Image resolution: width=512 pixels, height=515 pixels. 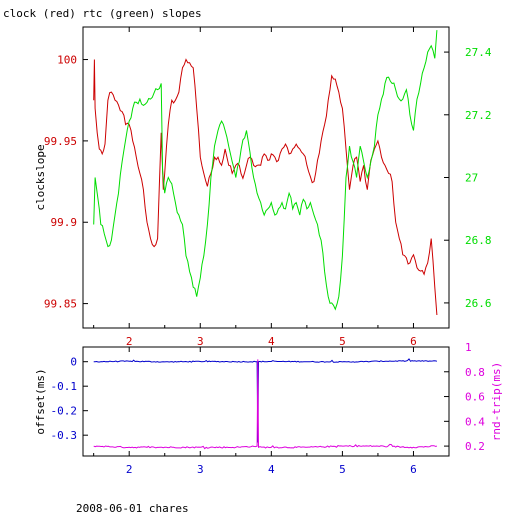 What do you see at coordinates (468, 347) in the screenshot?
I see `y2-tick-label: 1` at bounding box center [468, 347].